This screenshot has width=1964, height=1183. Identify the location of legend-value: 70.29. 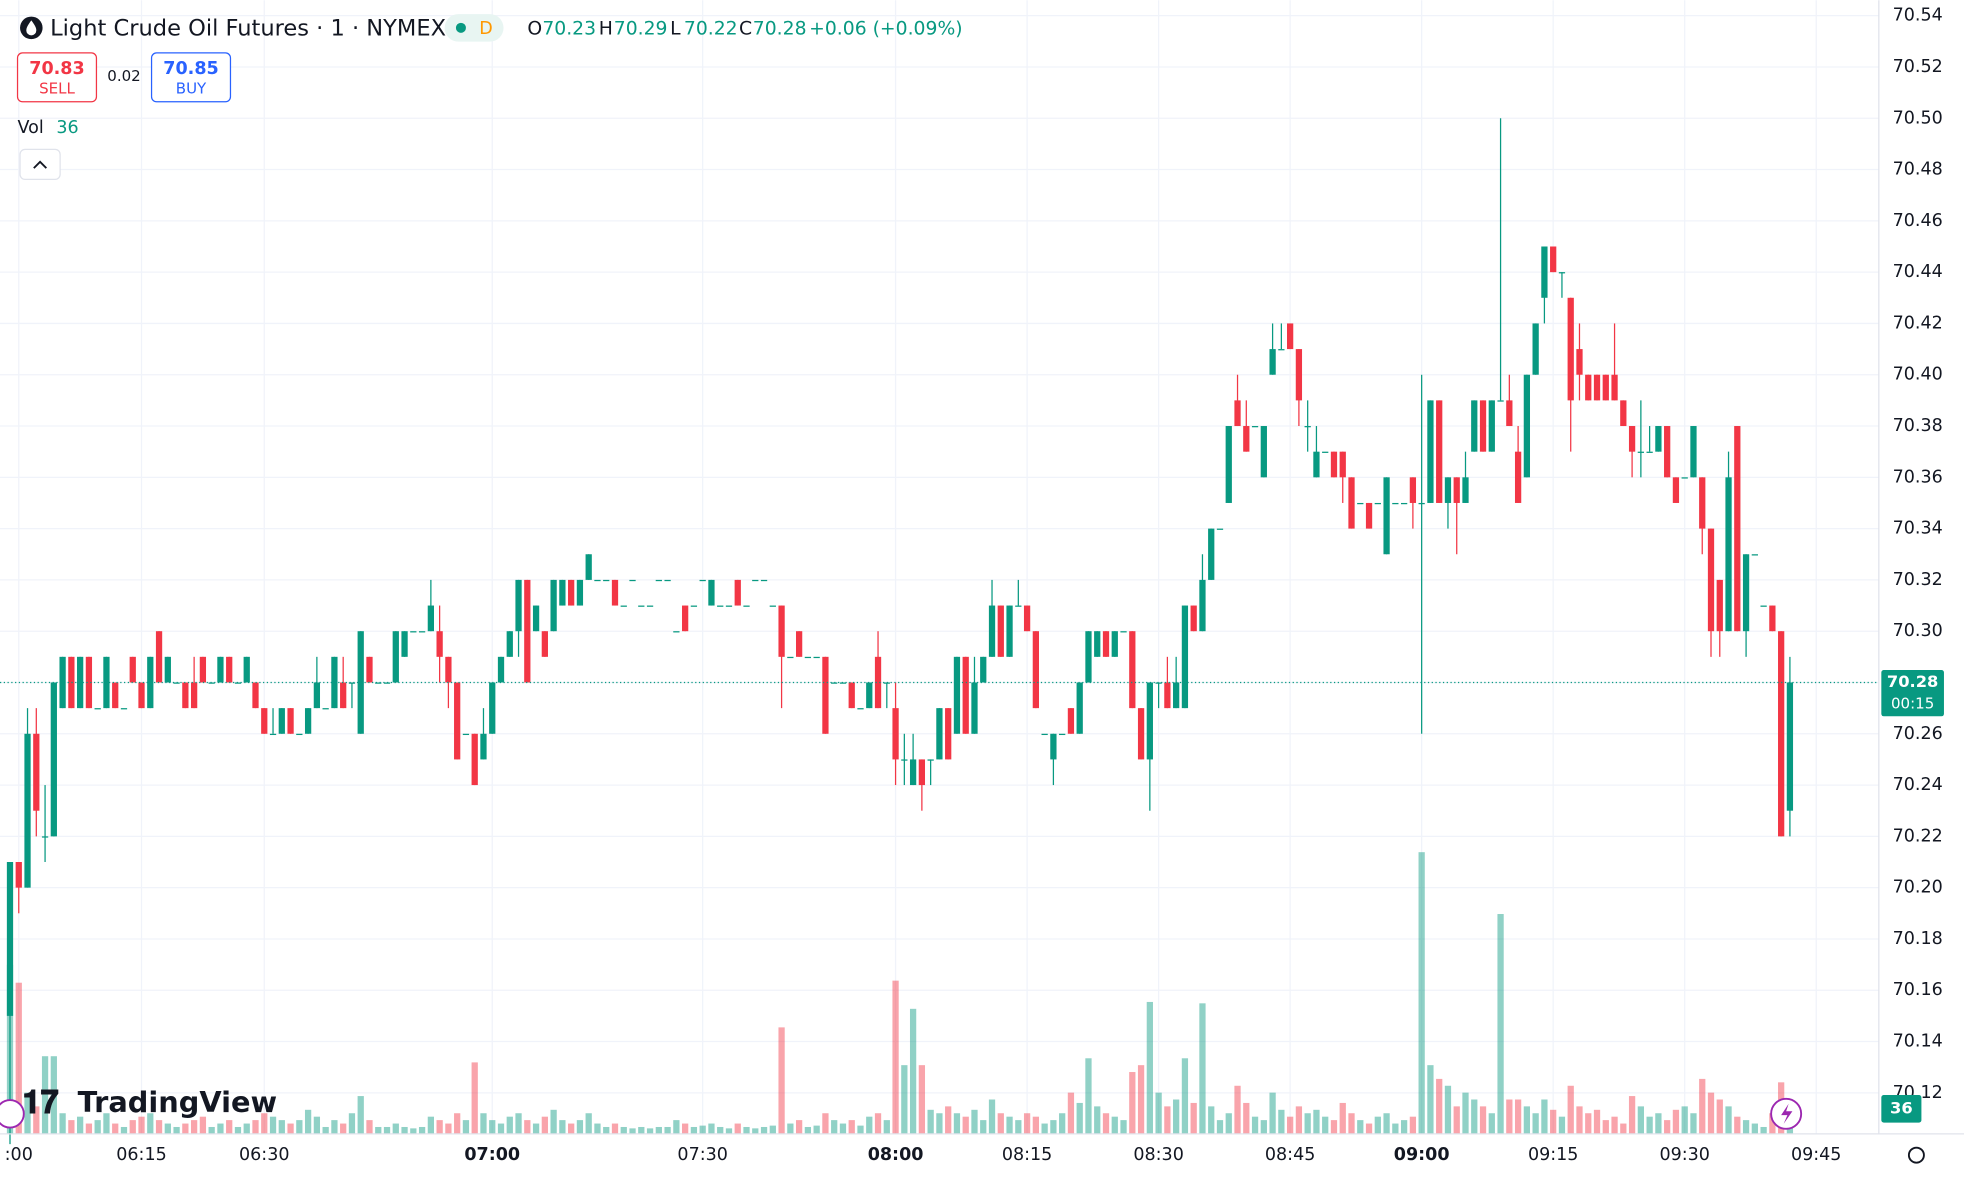
(641, 29).